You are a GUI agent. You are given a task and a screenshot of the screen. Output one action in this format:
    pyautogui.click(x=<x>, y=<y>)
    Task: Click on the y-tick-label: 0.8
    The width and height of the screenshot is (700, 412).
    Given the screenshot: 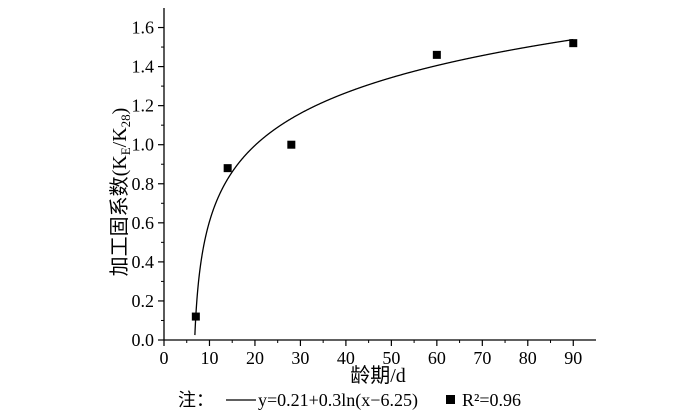 What is the action you would take?
    pyautogui.click(x=143, y=184)
    